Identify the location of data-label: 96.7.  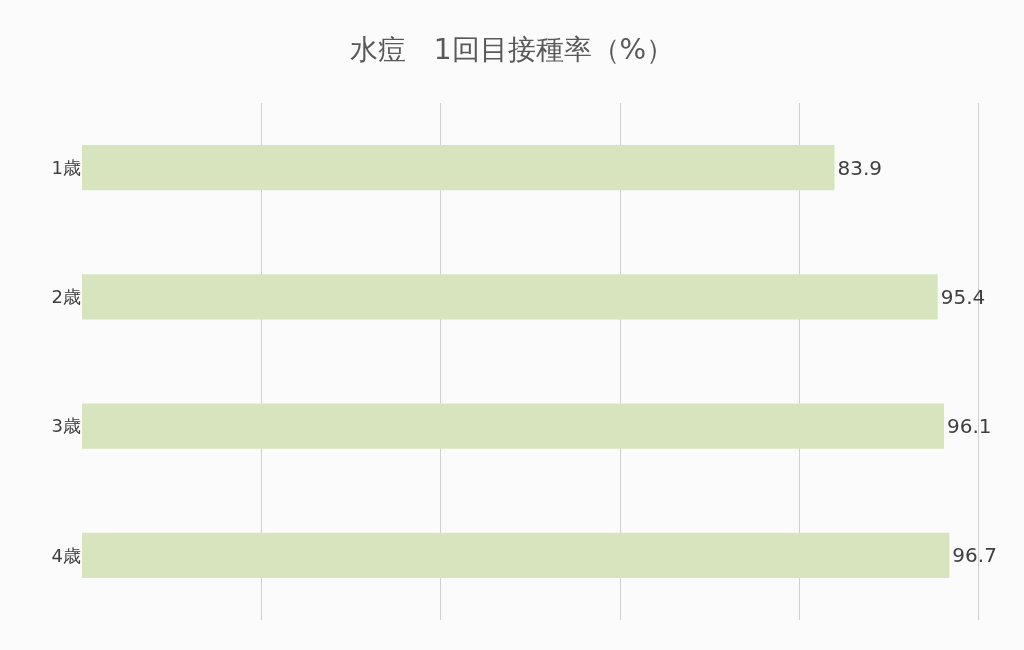
(974, 555).